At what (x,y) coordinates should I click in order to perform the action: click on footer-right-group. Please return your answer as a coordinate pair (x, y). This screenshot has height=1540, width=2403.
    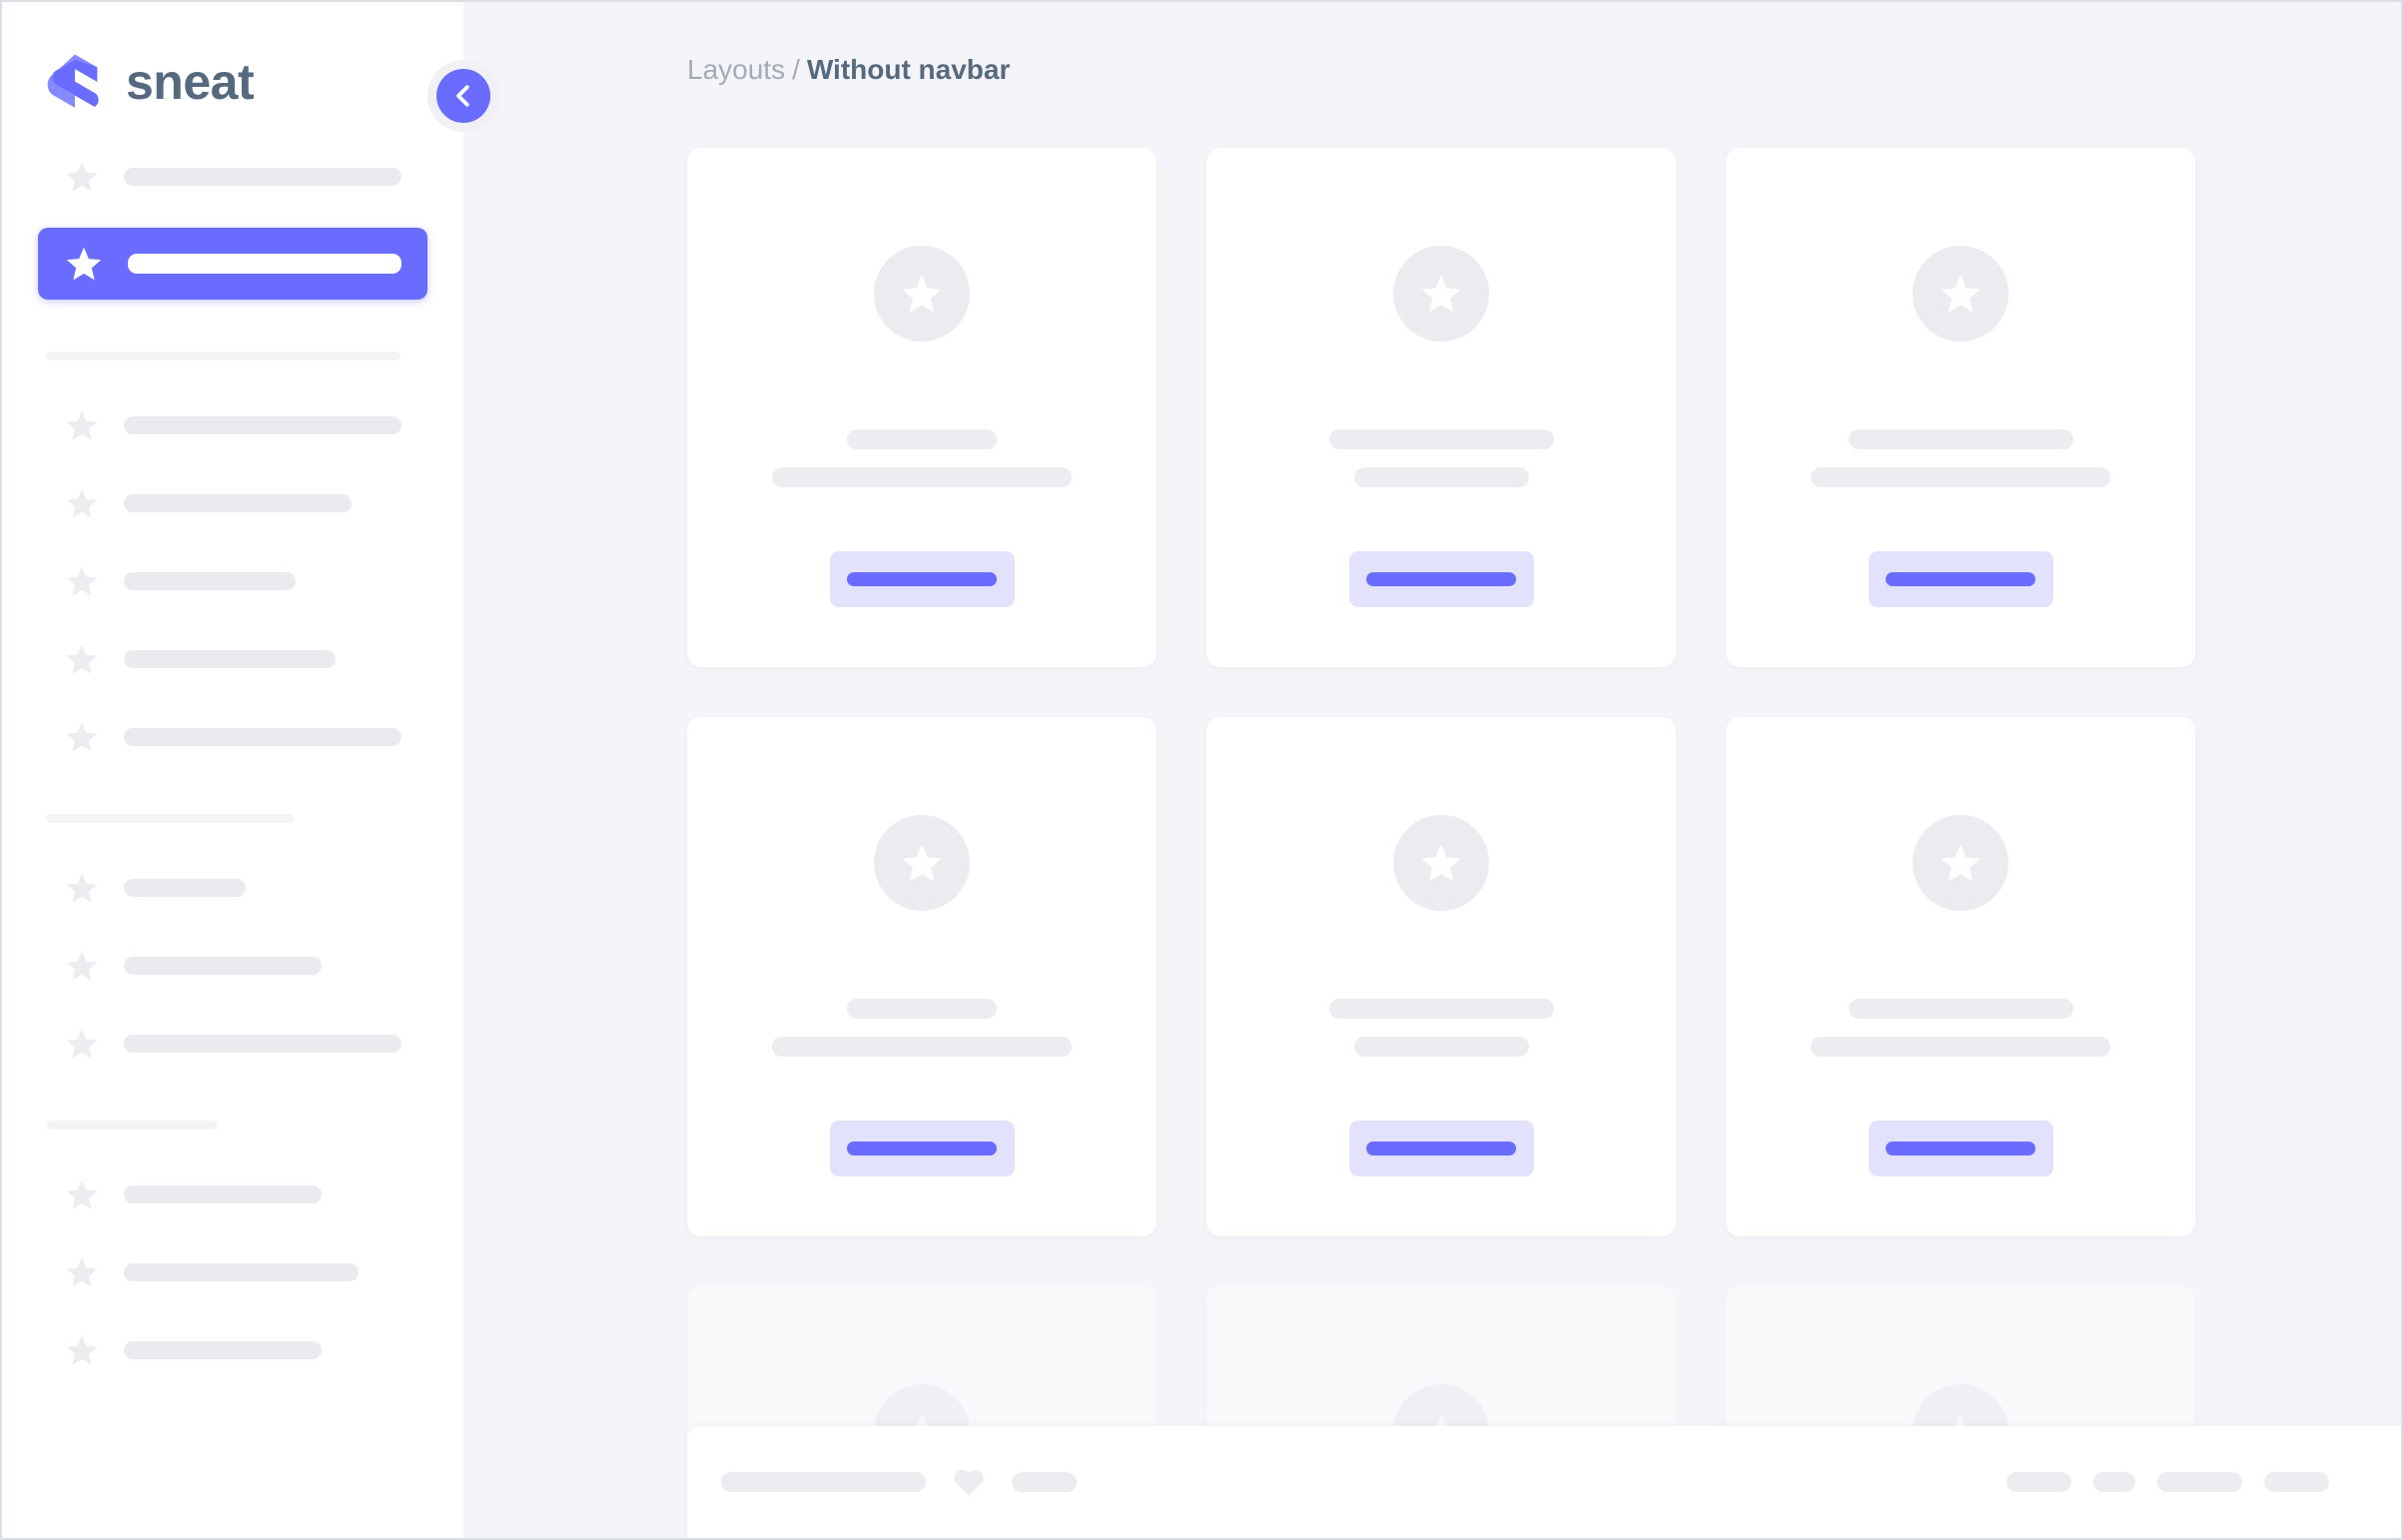
    Looking at the image, I should click on (2167, 1482).